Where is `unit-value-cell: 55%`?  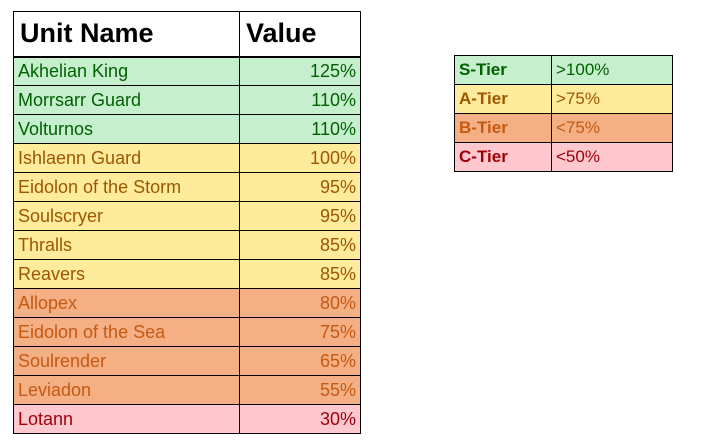 unit-value-cell: 55% is located at coordinates (300, 390).